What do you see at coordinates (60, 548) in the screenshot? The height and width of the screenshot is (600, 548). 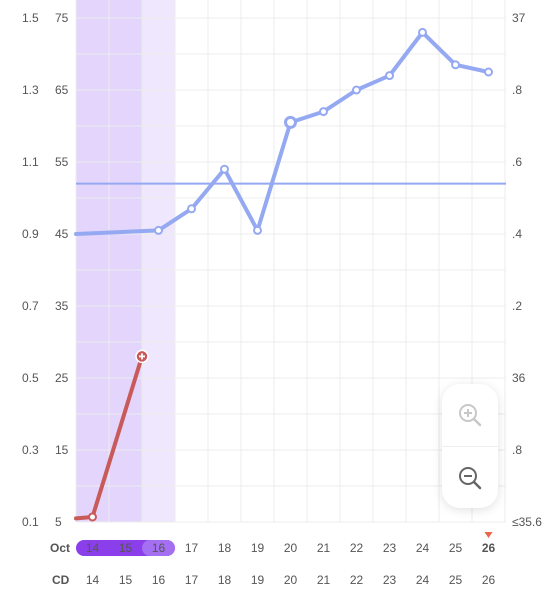 I see `month-label: Oct` at bounding box center [60, 548].